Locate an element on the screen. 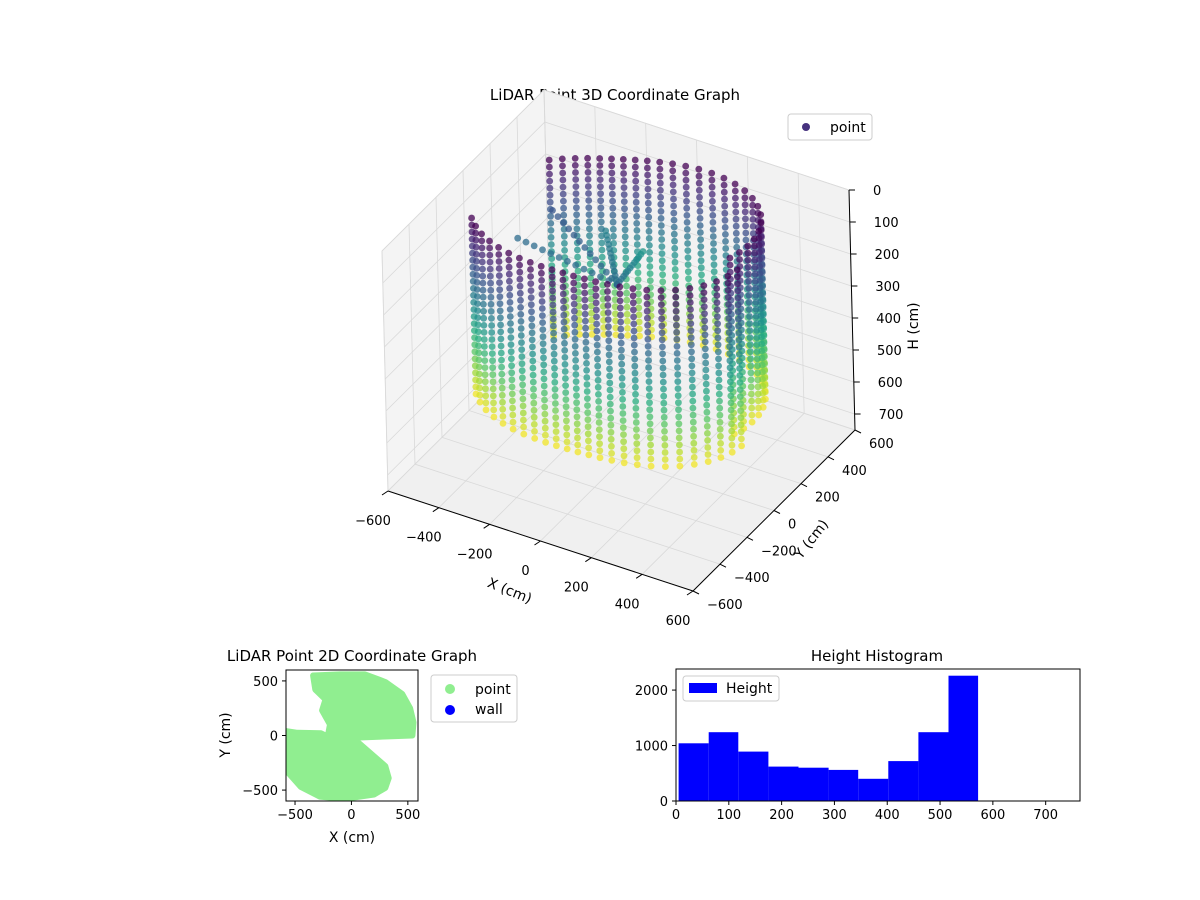 This screenshot has height=900, width=1200. chart3d-legend: point is located at coordinates (830, 127).